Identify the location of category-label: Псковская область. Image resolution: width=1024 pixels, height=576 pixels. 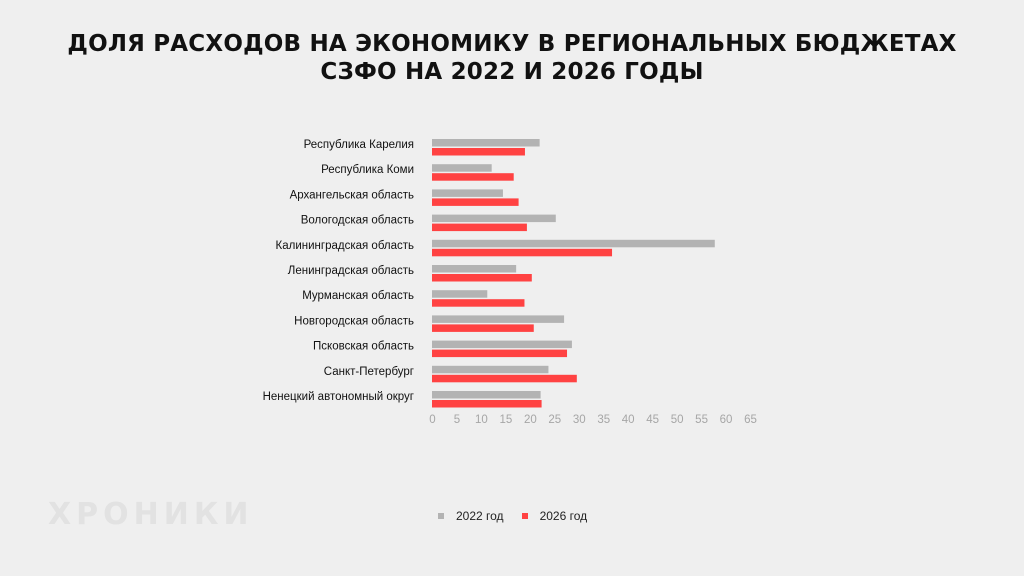
(363, 347).